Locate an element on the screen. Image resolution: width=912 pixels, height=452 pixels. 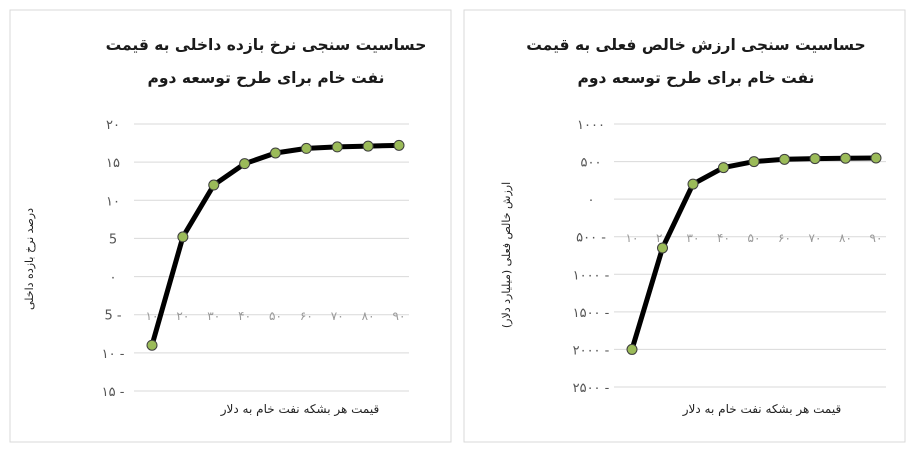
irr-y-tick-label: ۱۰ is located at coordinates (113, 201).